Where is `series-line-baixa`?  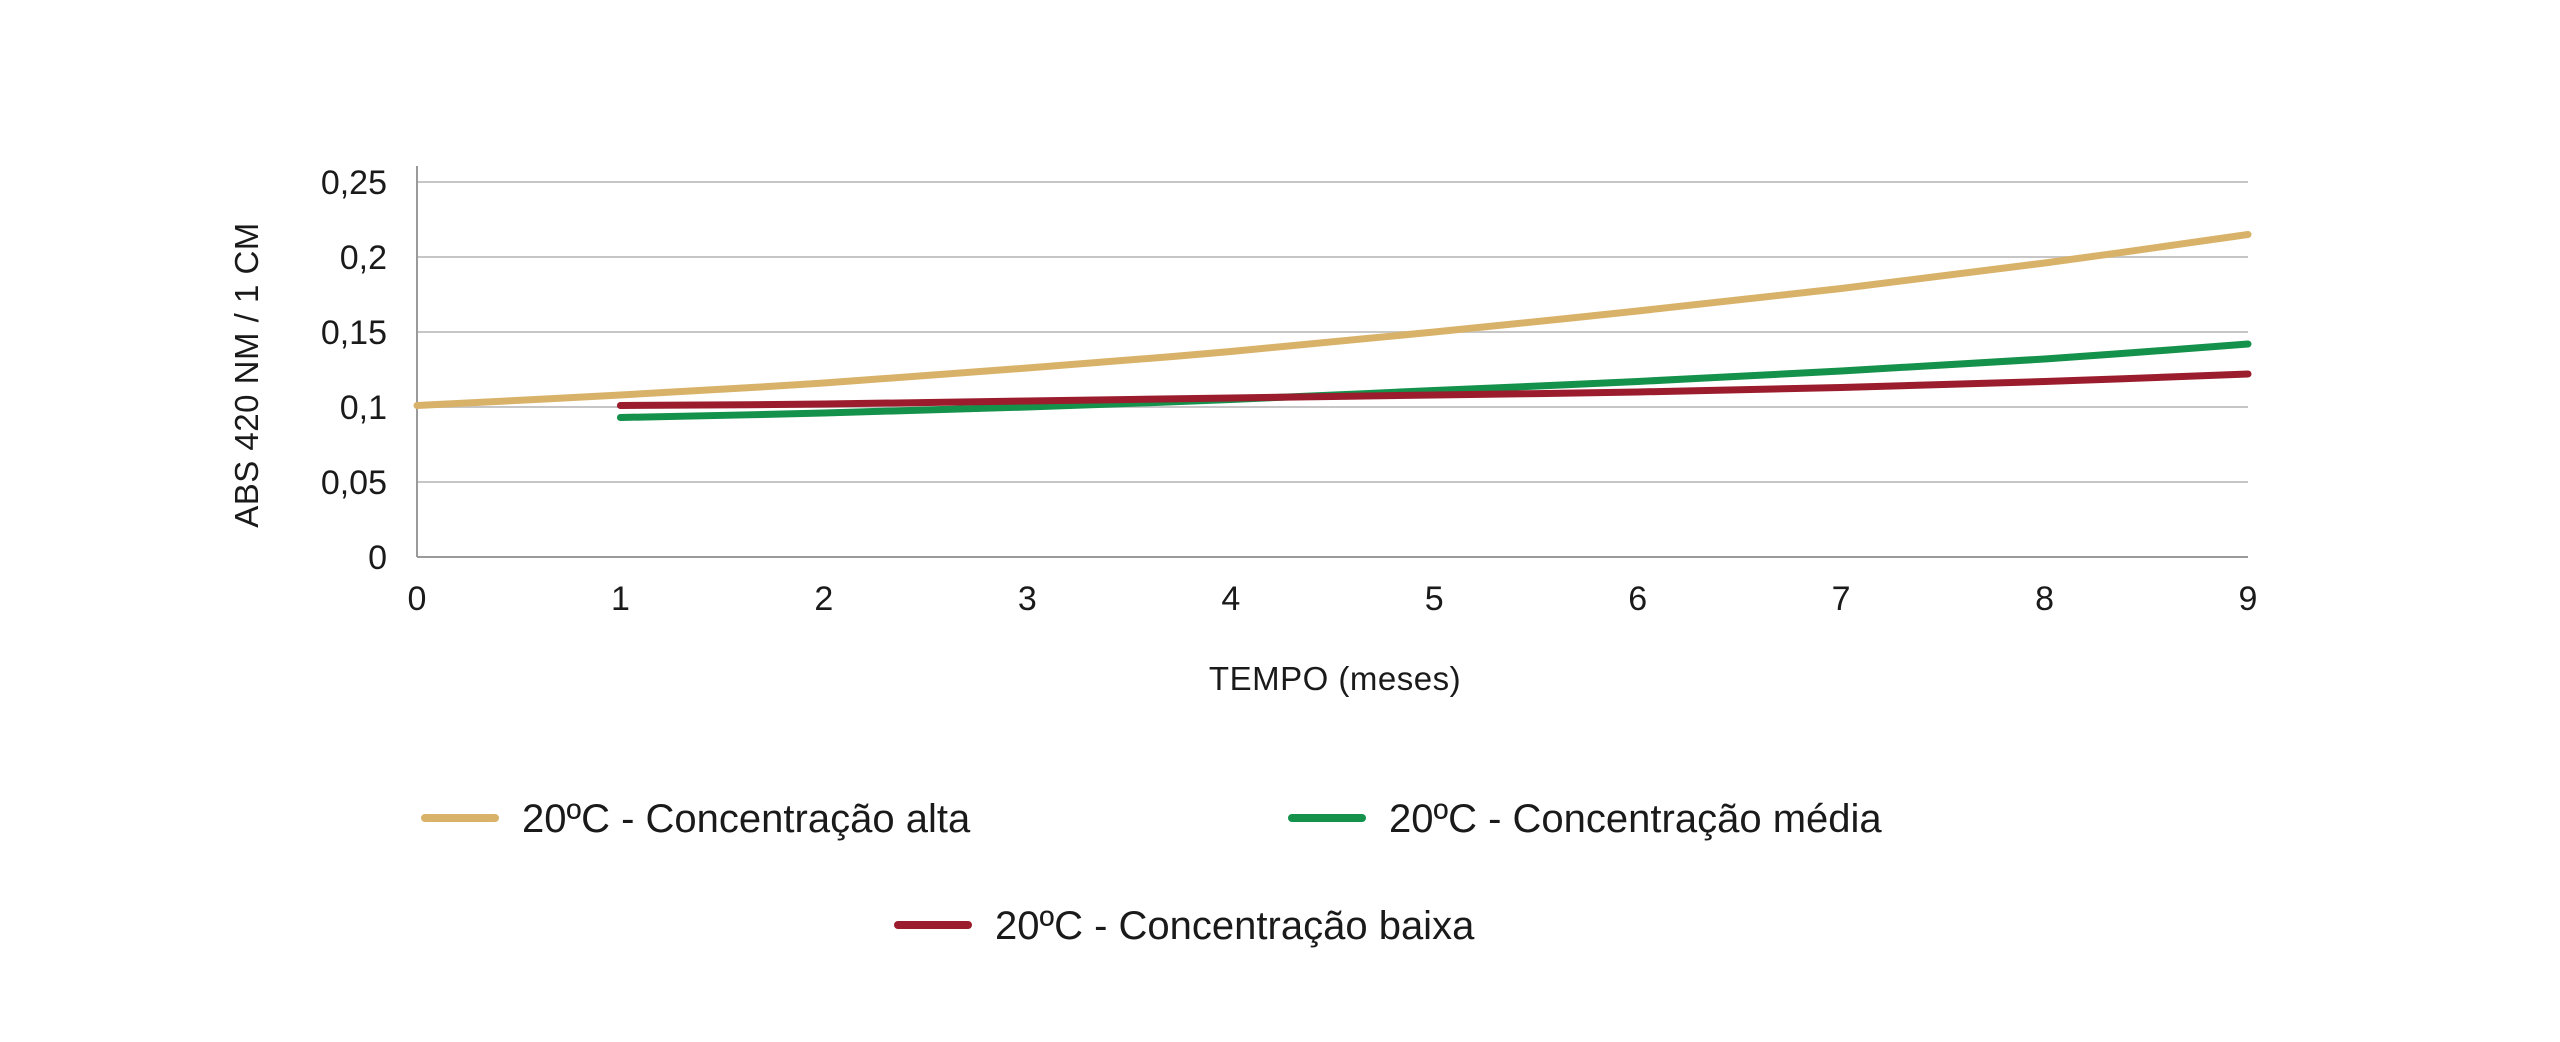 series-line-baixa is located at coordinates (1434, 389).